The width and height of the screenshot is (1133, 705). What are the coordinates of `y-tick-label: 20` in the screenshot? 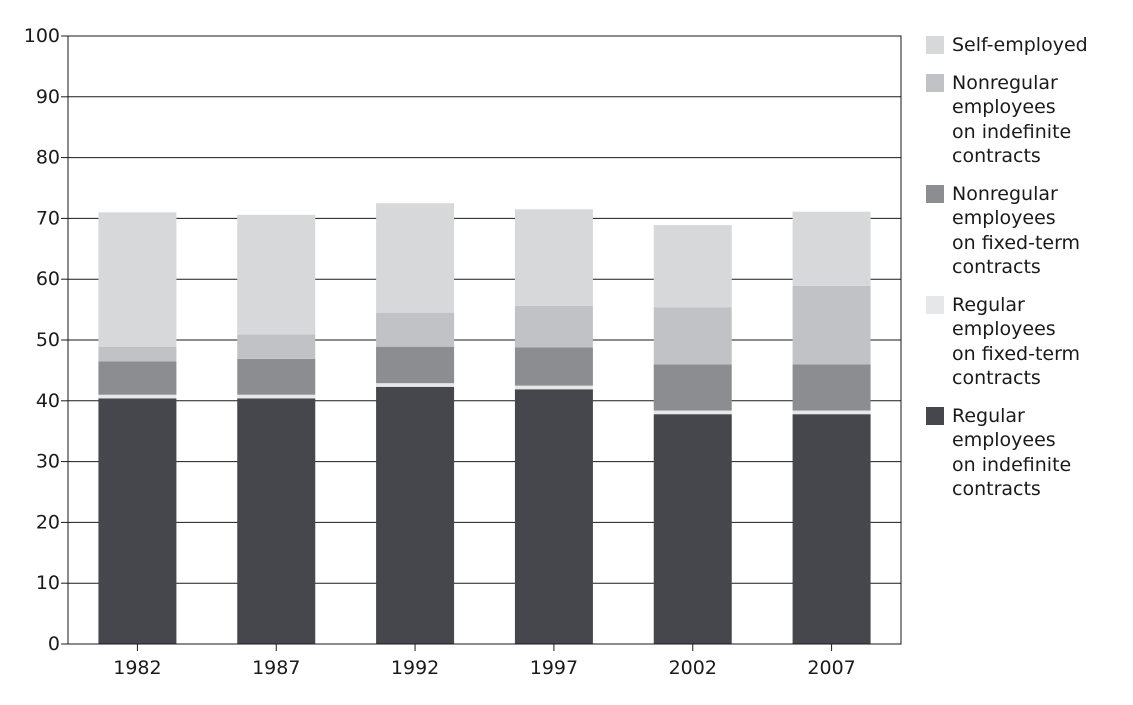 It's located at (48, 522).